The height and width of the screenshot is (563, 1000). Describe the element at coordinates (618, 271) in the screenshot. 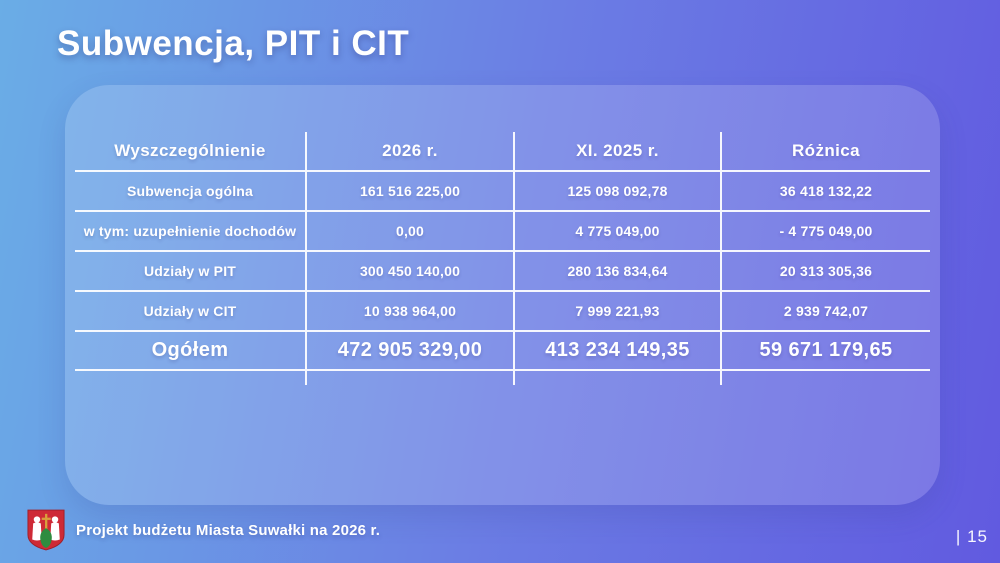

I see `row-value: 280 136 834,64` at that location.